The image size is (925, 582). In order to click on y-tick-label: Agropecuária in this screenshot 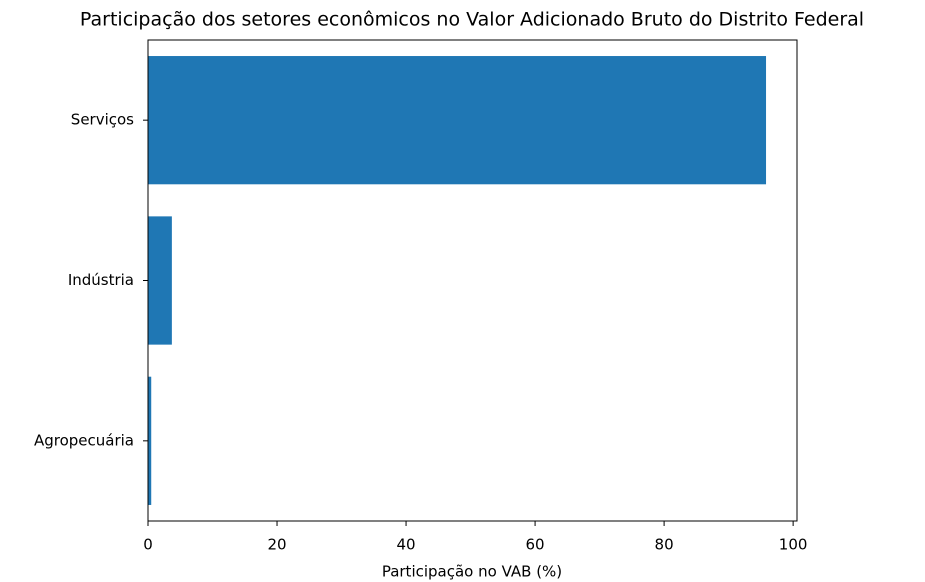, I will do `click(84, 440)`.